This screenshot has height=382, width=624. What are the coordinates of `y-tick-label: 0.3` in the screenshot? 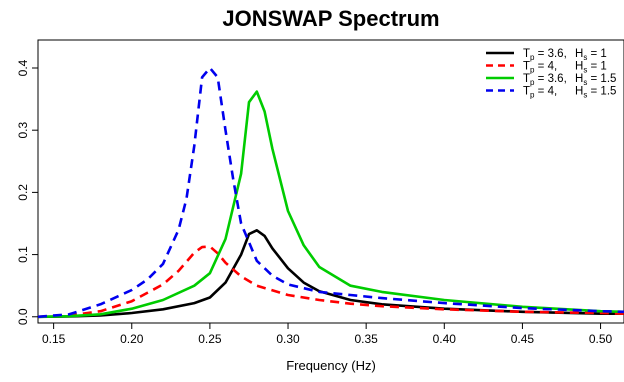 It's located at (23, 130).